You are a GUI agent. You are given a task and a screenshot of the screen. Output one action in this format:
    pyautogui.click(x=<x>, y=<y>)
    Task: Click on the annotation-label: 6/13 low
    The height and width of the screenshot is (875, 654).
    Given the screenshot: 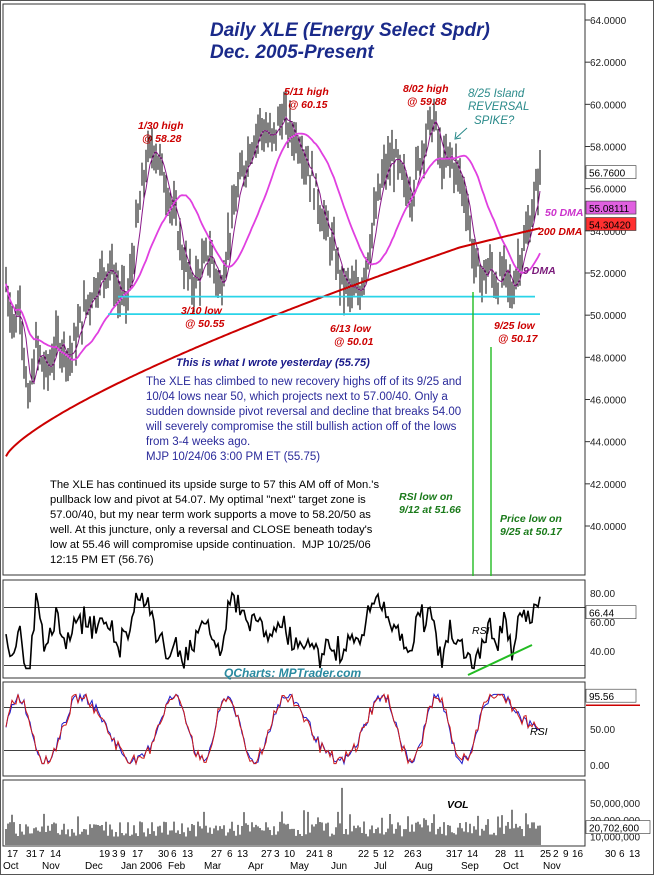 What is the action you would take?
    pyautogui.click(x=351, y=329)
    